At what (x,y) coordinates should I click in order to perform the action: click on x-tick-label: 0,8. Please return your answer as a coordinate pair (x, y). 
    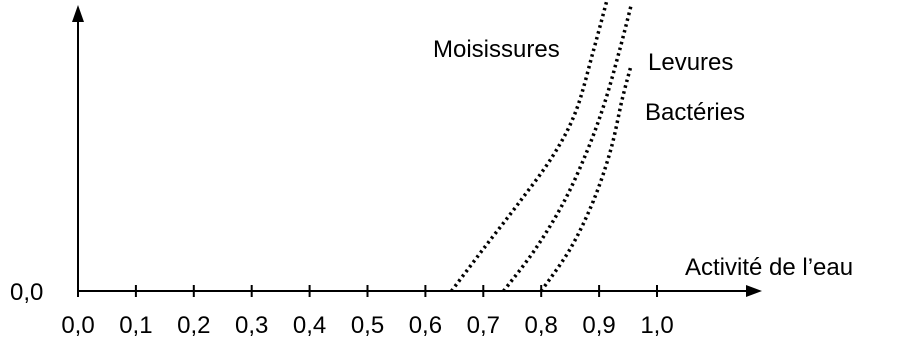
    Looking at the image, I should click on (541, 325).